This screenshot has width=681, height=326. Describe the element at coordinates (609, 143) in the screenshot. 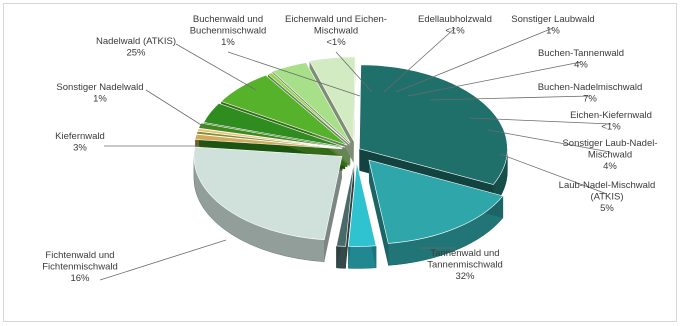

I see `label-name: Sonstiger Laub-Nadel-` at that location.